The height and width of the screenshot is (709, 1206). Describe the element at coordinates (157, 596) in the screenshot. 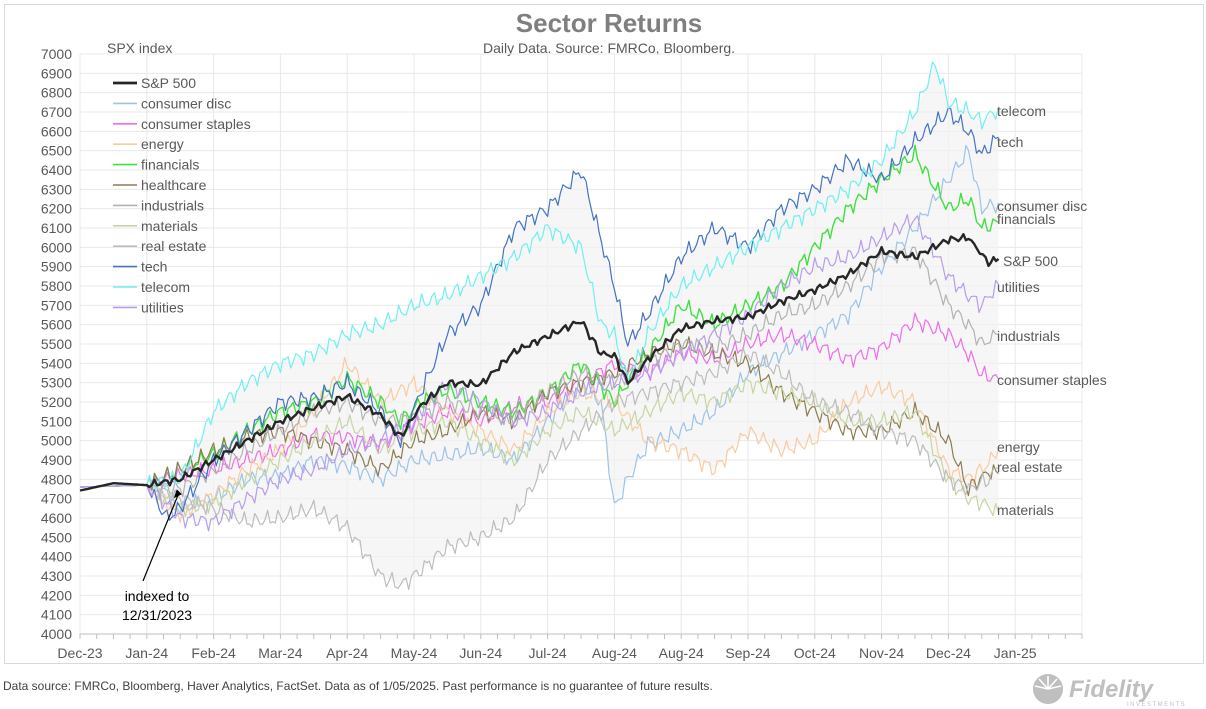

I see `annotation-line1: indexed to` at that location.